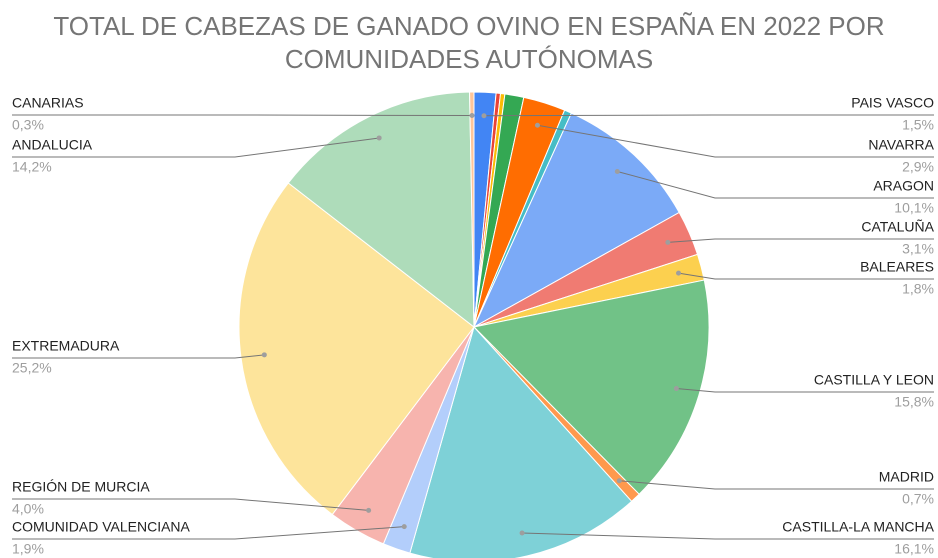 This screenshot has width=938, height=558. I want to click on slice-value-label: 0,3%, so click(28, 125).